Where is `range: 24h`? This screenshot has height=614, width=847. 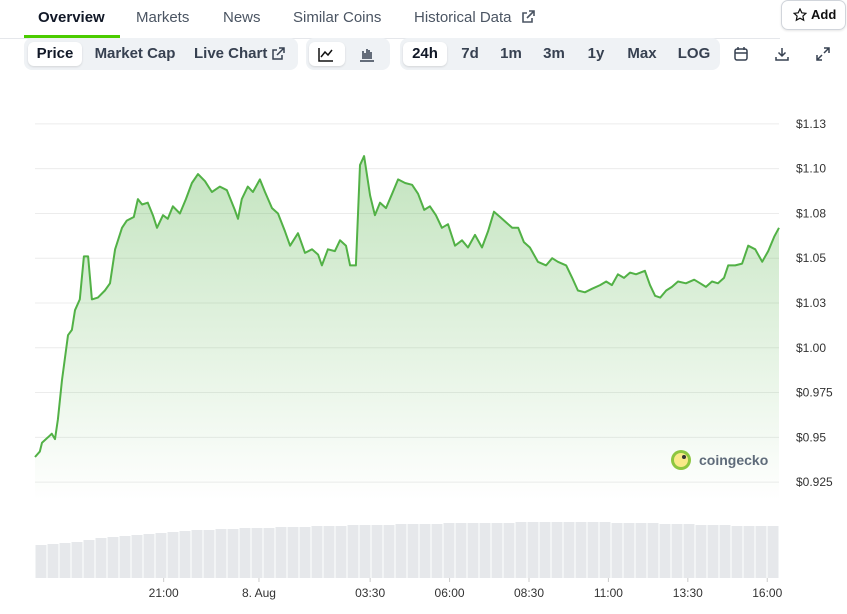 range: 24h is located at coordinates (425, 54).